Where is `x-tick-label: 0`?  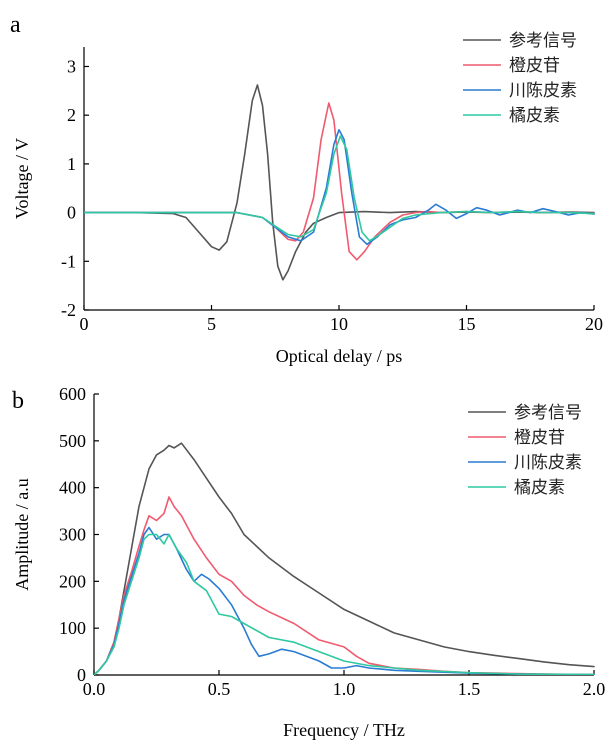
x-tick-label: 0 is located at coordinates (84, 324).